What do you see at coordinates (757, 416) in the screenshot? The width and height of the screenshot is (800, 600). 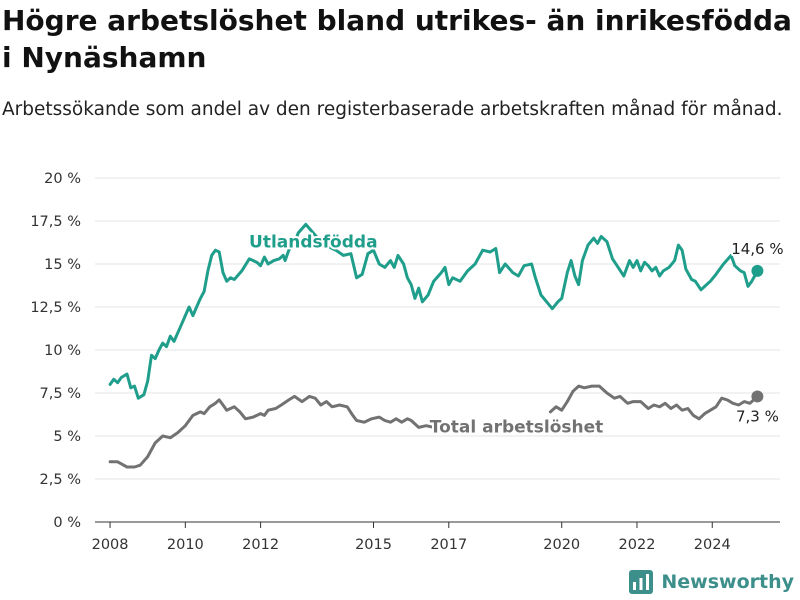 I see `end-value-label-total: 7,3 %` at bounding box center [757, 416].